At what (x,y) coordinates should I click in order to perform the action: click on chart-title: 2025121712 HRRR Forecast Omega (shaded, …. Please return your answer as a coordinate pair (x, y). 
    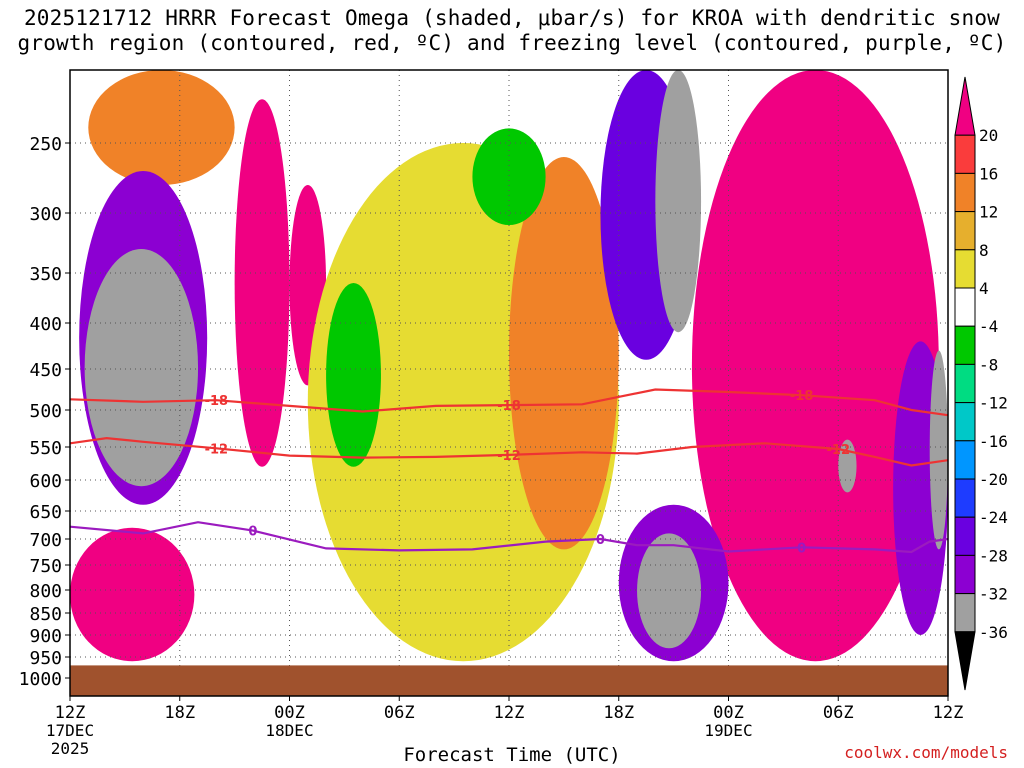
    Looking at the image, I should click on (512, 31).